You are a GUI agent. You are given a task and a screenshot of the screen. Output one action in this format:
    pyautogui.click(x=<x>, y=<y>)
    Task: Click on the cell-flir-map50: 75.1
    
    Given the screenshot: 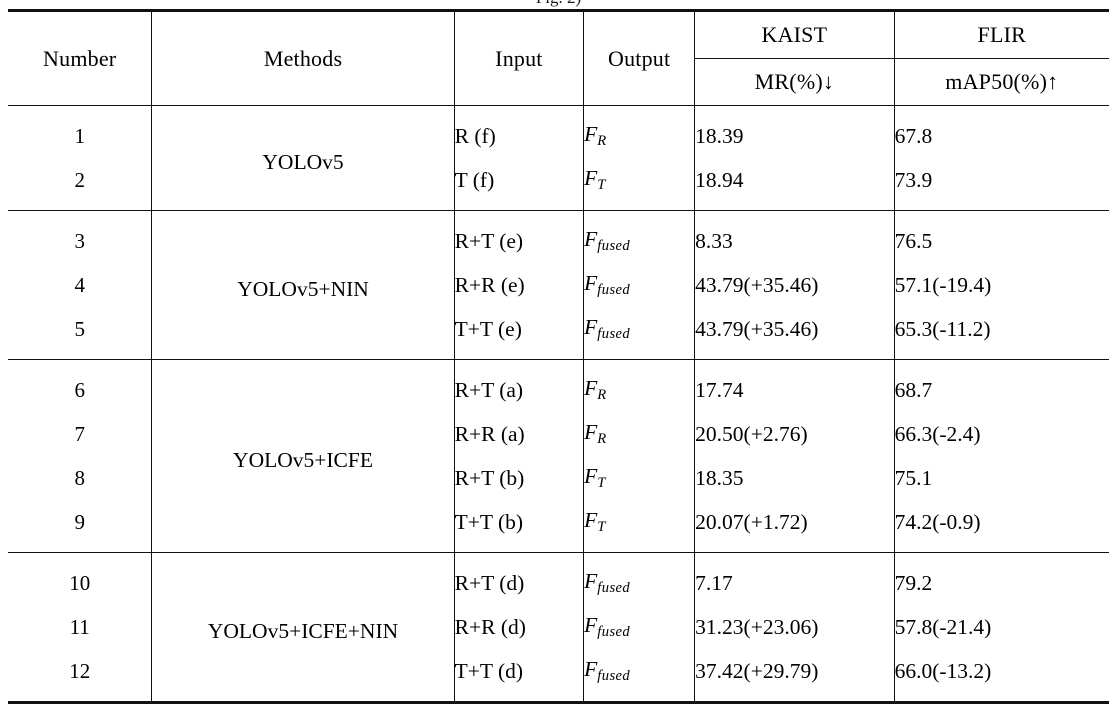 What is the action you would take?
    pyautogui.click(x=1001, y=478)
    